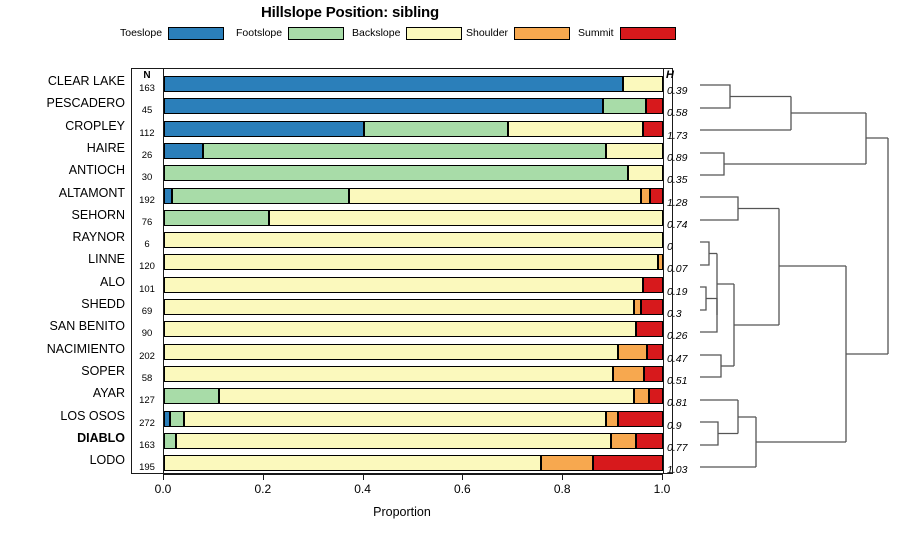  I want to click on h-value: 0.19, so click(677, 291).